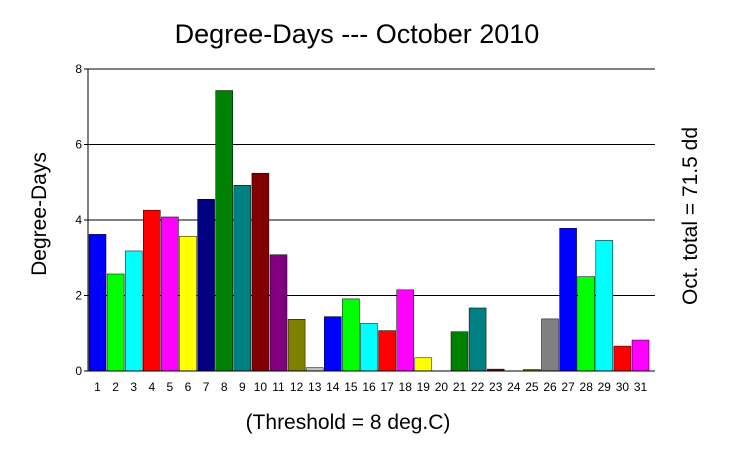  I want to click on x-tick-label: 26, so click(550, 387).